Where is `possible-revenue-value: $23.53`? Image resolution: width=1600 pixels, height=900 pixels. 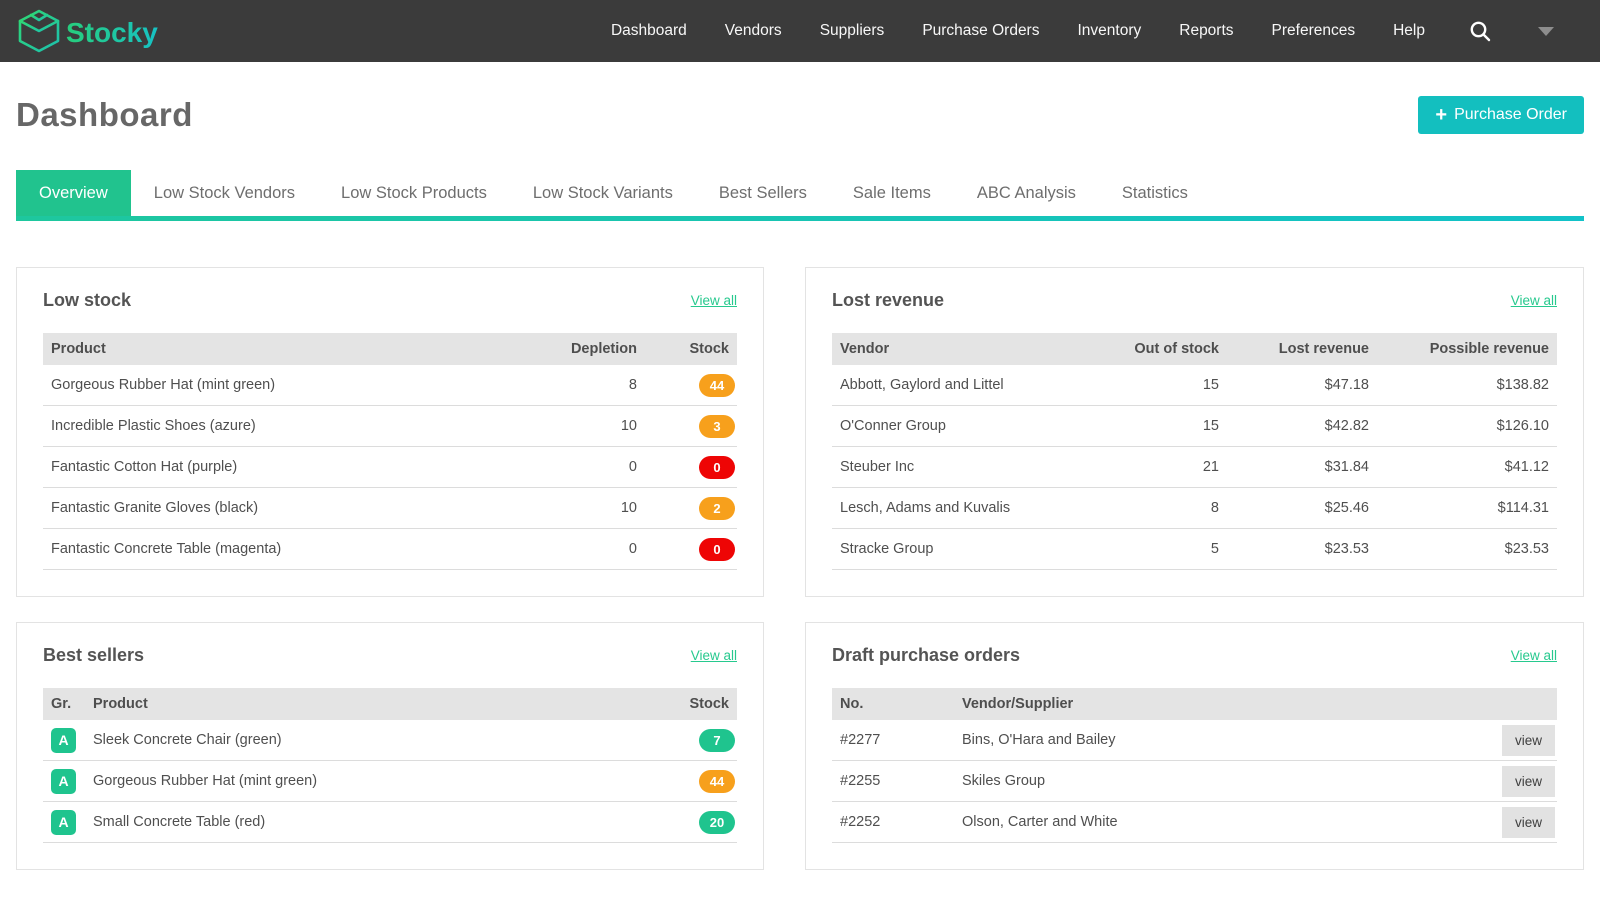 possible-revenue-value: $23.53 is located at coordinates (1526, 549).